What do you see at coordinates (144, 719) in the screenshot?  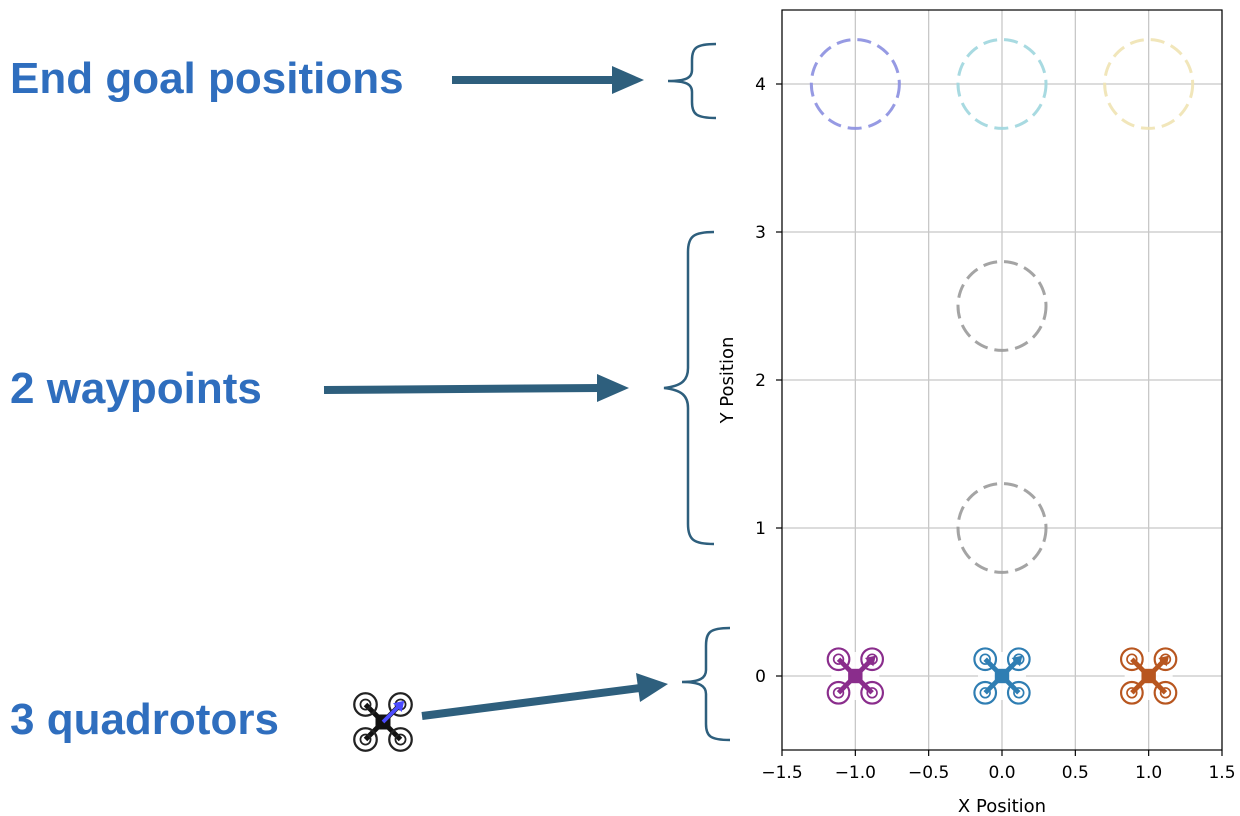 I see `annotation-quadrotors: 3 quadrotors` at bounding box center [144, 719].